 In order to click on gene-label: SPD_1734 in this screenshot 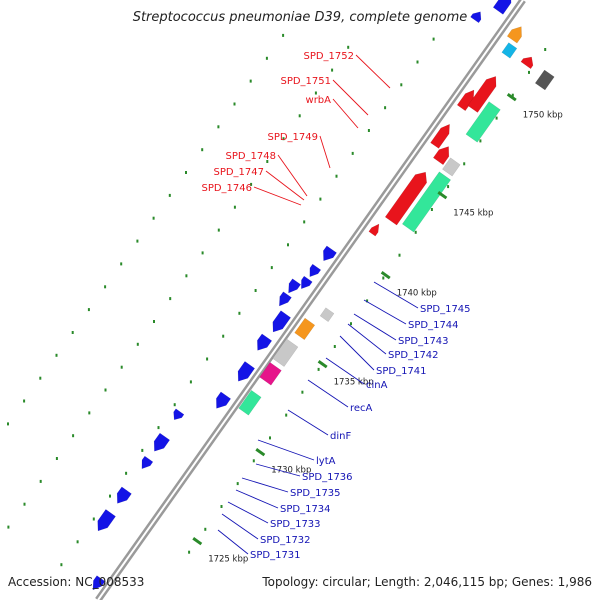, I will do `click(305, 509)`.